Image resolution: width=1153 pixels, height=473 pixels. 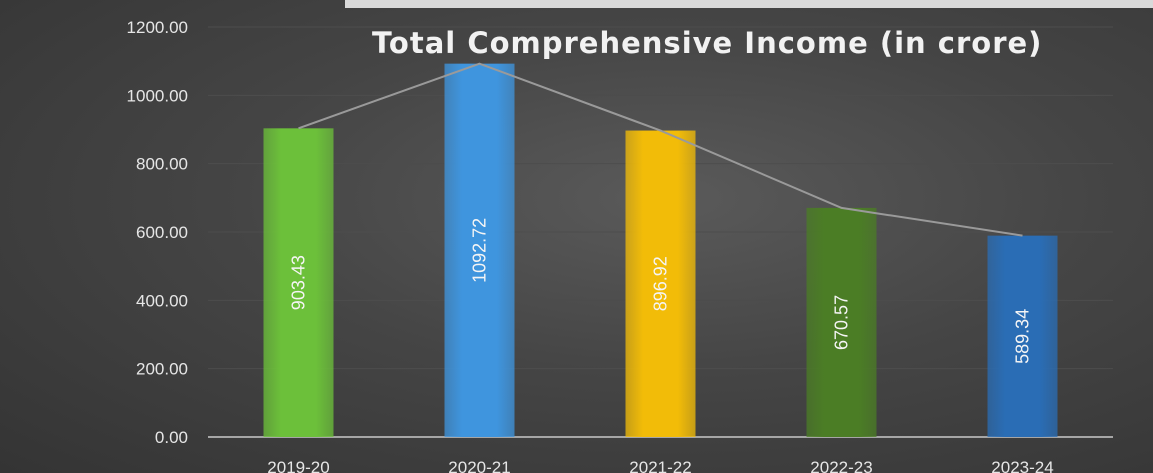 I want to click on x-axis: 2019-20 2020-21 2021-22 2022-23 2023-24, so click(x=660, y=465).